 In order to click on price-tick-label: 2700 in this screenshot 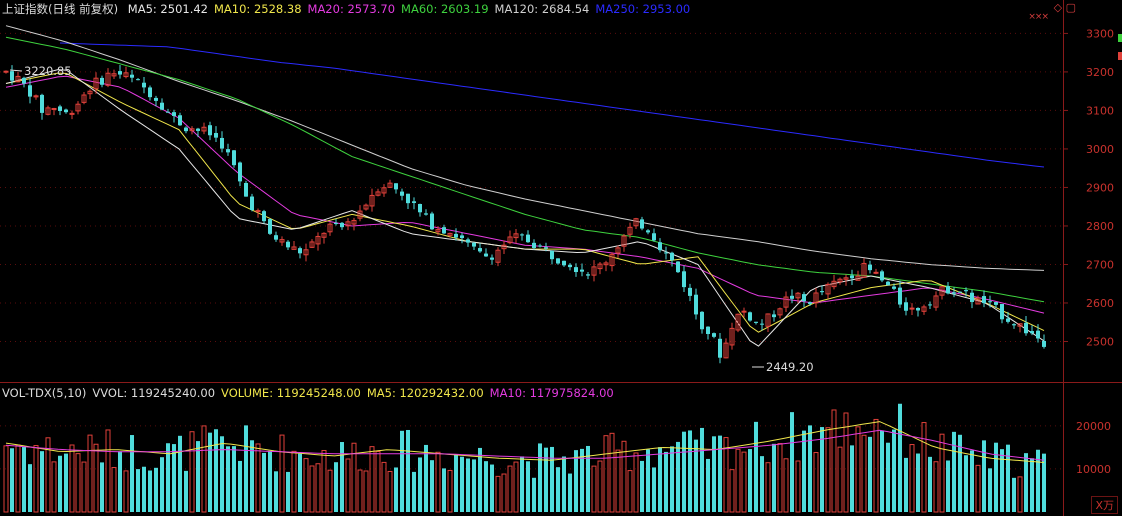, I will do `click(1100, 264)`.